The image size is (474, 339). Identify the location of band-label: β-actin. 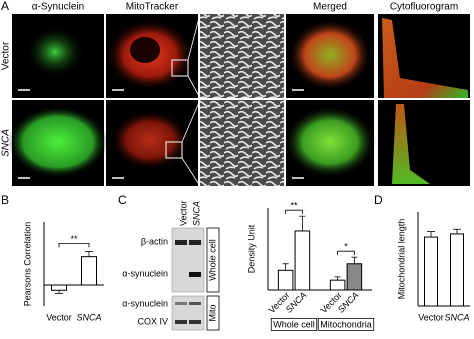
(154, 241).